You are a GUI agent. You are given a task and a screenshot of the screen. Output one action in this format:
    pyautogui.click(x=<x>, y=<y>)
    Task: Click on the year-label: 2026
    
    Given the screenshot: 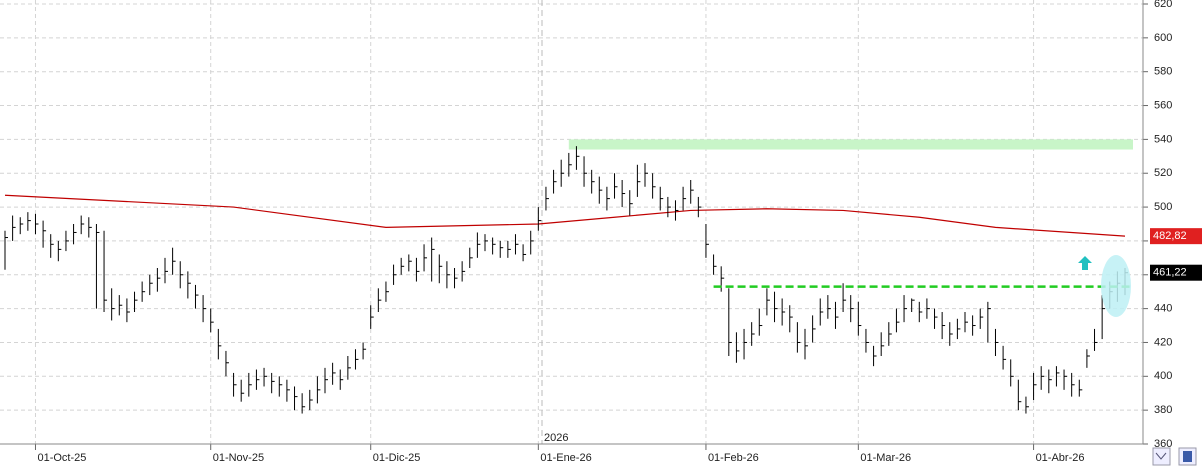 What is the action you would take?
    pyautogui.click(x=556, y=438)
    